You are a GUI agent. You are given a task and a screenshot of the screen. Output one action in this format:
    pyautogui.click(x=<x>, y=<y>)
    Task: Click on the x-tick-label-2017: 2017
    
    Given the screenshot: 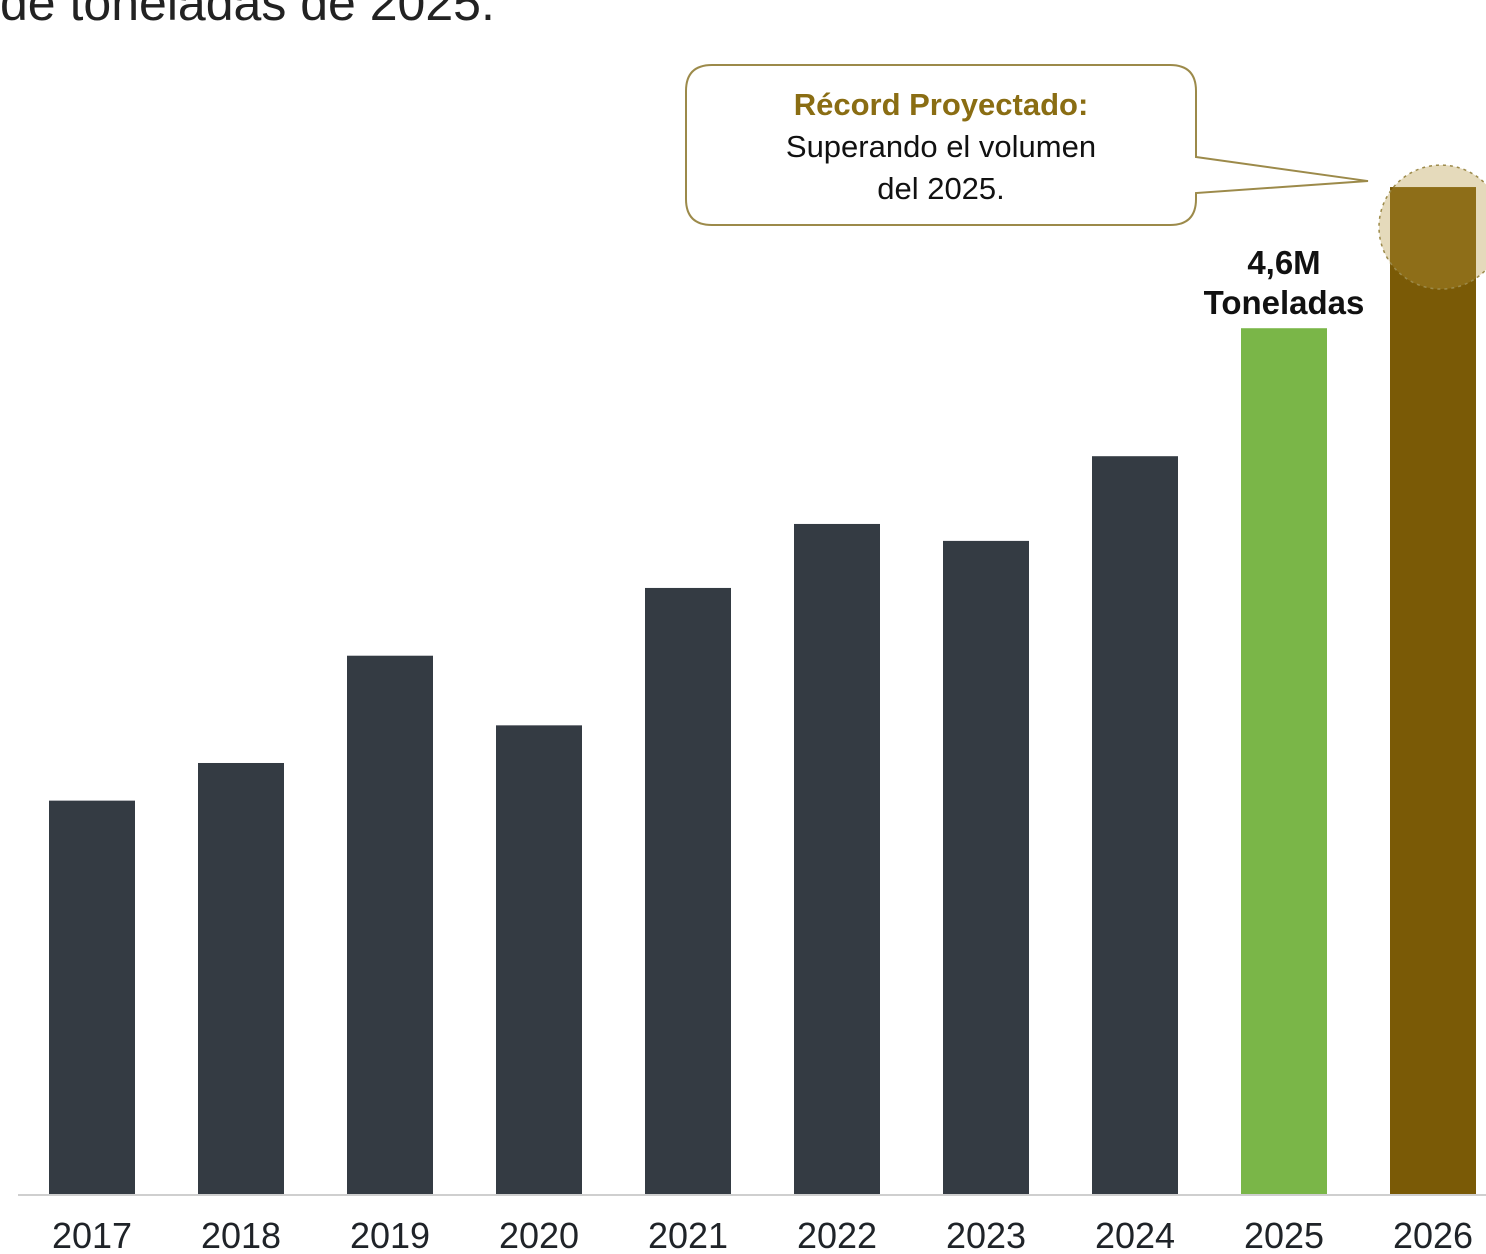 What is the action you would take?
    pyautogui.click(x=92, y=1234)
    